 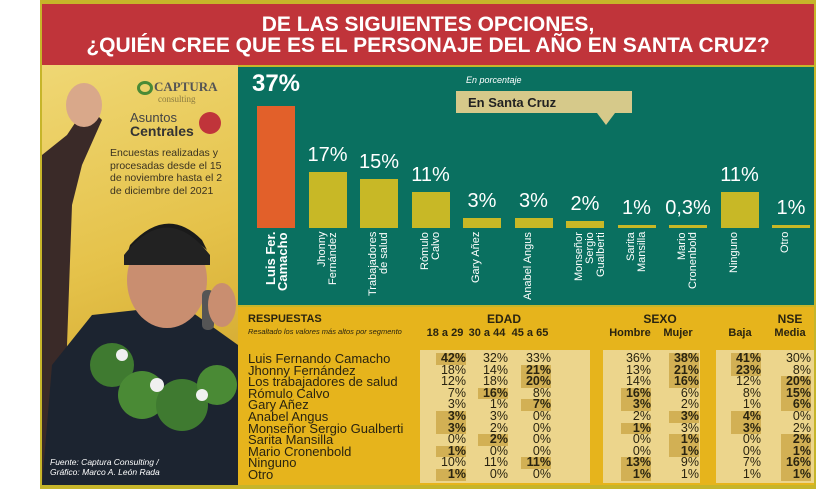 I want to click on table-cell: 36%, so click(x=638, y=358).